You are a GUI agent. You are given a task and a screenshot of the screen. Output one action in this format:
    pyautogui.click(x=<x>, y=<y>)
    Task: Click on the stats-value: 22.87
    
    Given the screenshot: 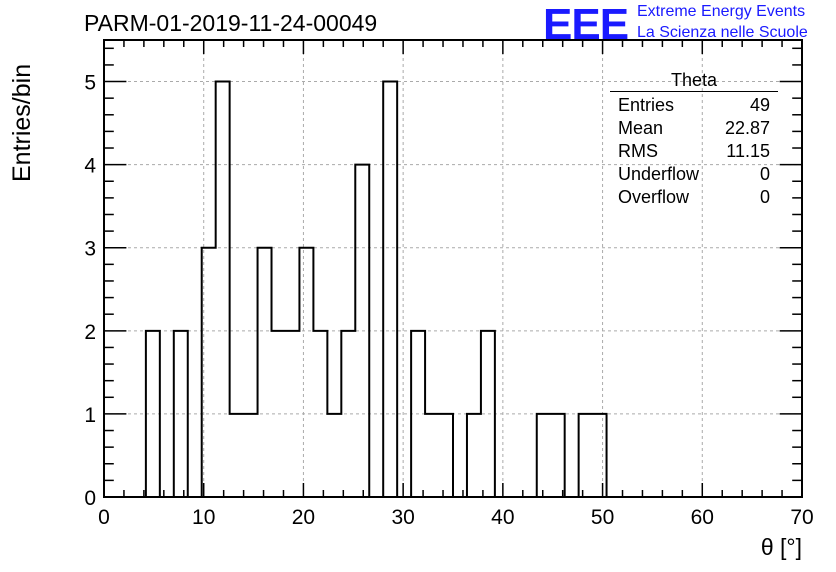 What is the action you would take?
    pyautogui.click(x=747, y=128)
    